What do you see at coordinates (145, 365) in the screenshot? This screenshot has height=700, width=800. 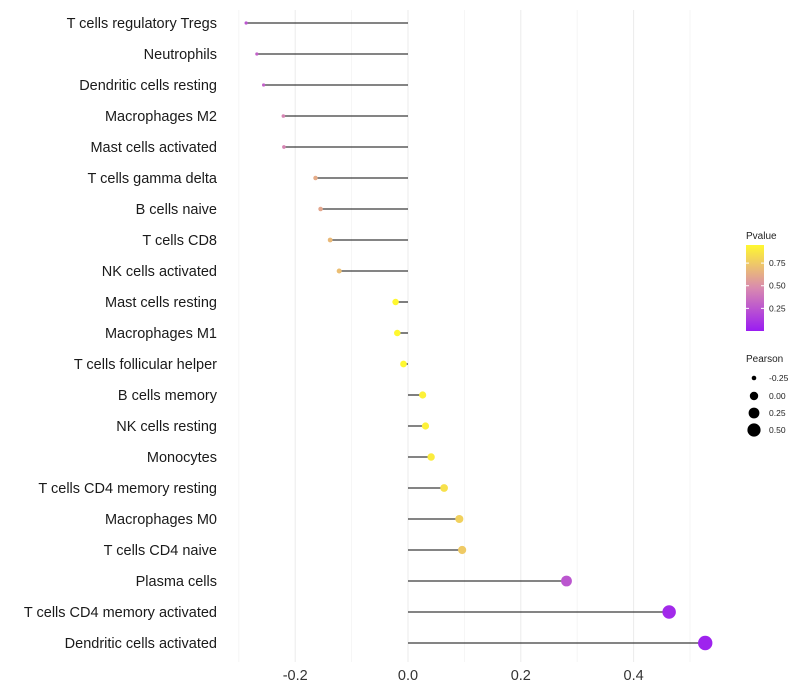 I see `category-label: T cells follicular helper` at bounding box center [145, 365].